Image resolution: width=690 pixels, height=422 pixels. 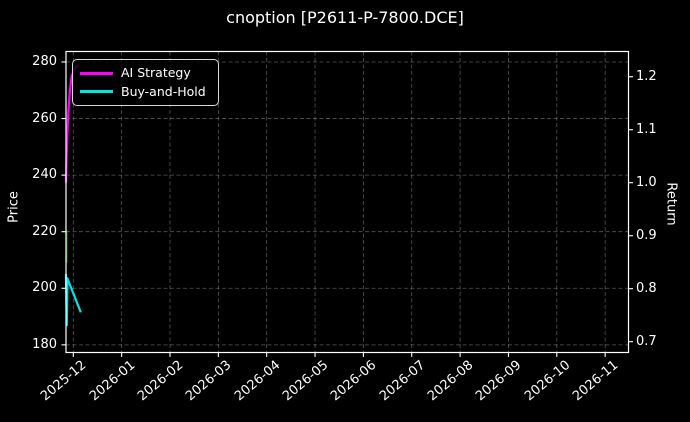 I want to click on ai-strategy-line-sample, so click(x=96, y=73).